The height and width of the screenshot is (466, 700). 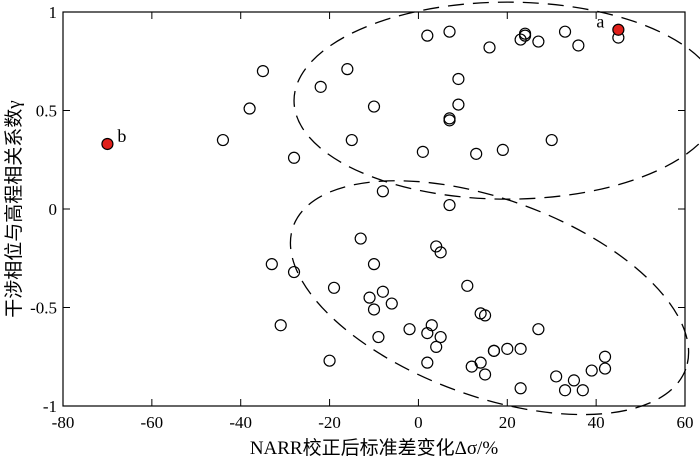 I want to click on point-label-b: b, so click(x=121, y=136).